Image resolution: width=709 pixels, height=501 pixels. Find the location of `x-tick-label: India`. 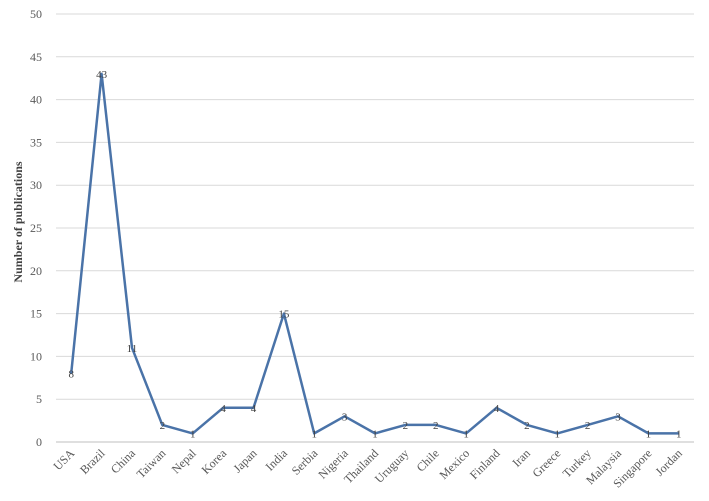

x-tick-label: India is located at coordinates (277, 460).